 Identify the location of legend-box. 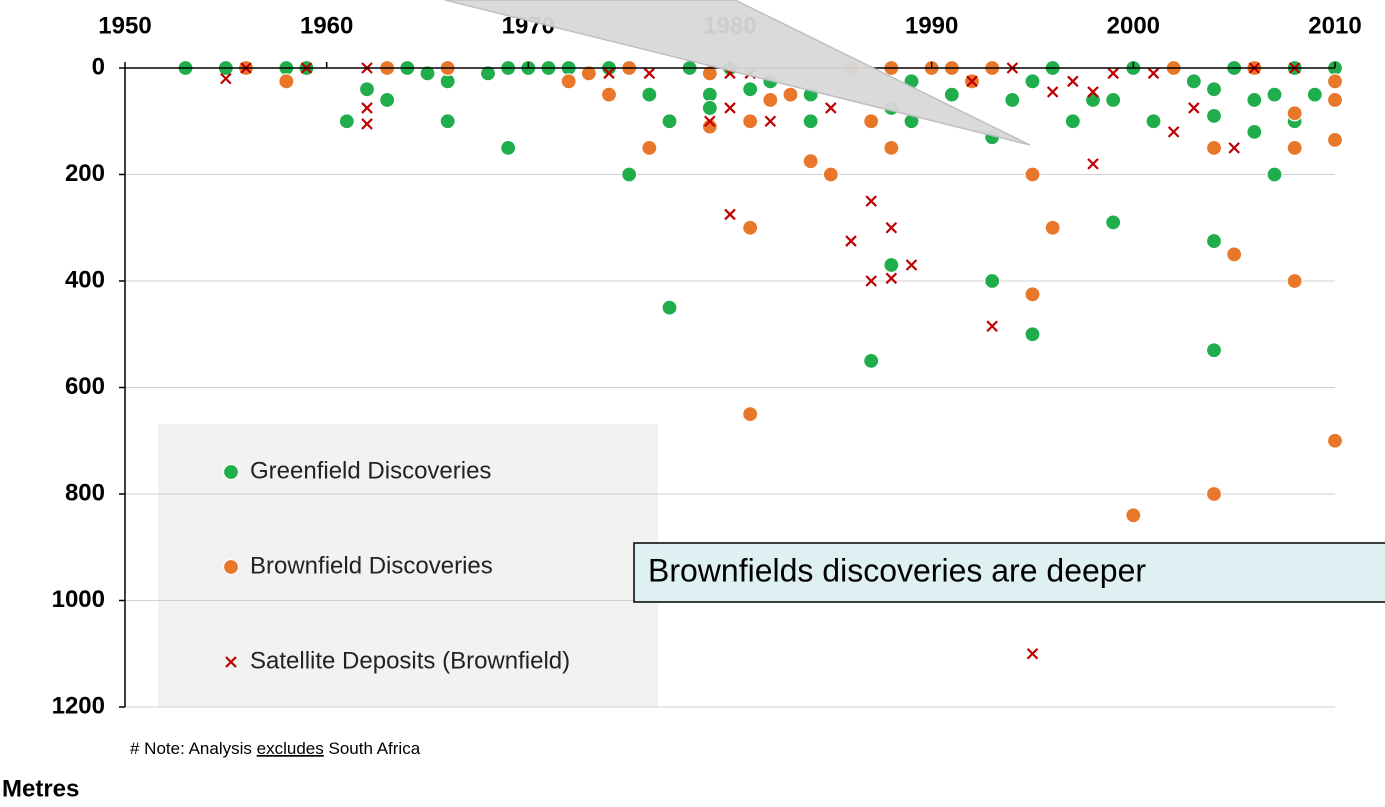
(408, 565).